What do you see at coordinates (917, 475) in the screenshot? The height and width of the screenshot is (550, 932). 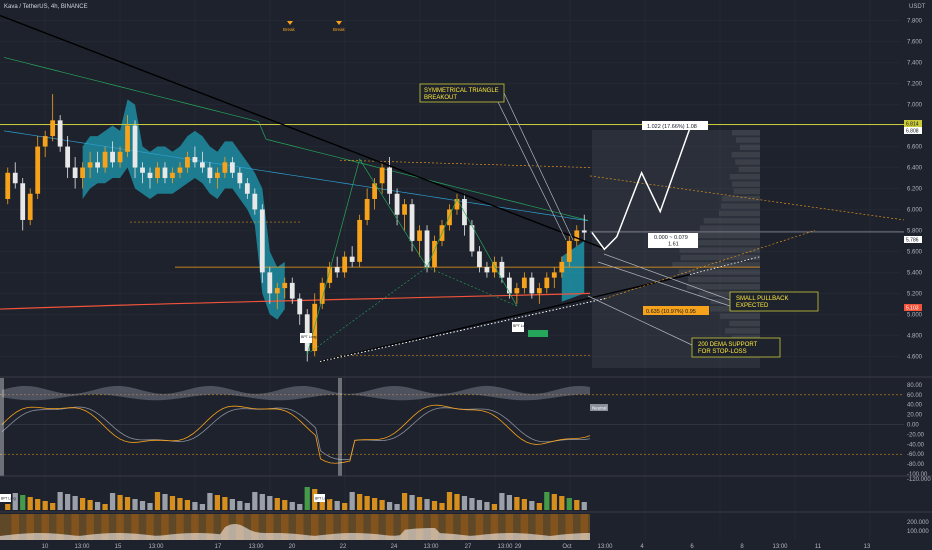 I see `osc-tick-9: -100.00` at bounding box center [917, 475].